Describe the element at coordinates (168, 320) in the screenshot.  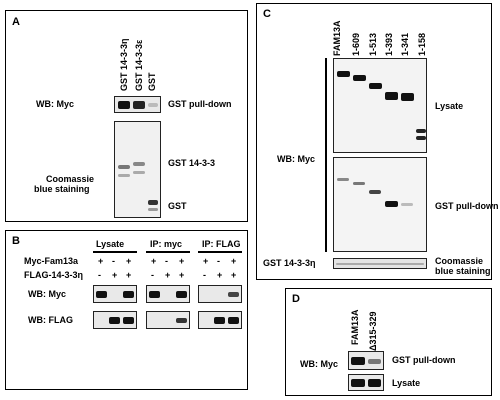
I see `blot-ipmyc-flag` at that location.